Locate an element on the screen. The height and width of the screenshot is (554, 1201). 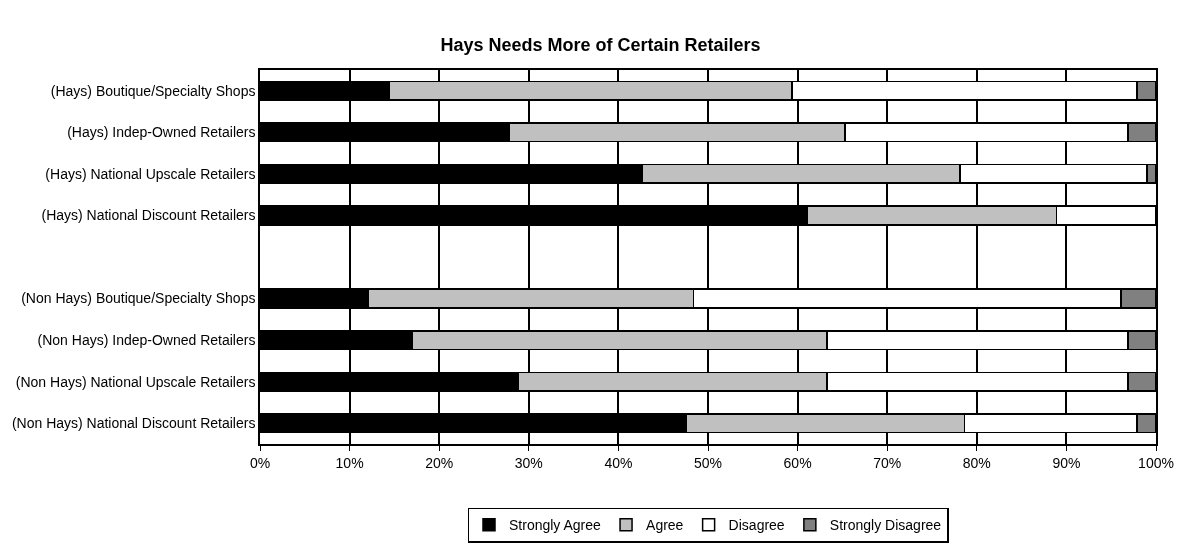
x-tick-label: 40% is located at coordinates (618, 462).